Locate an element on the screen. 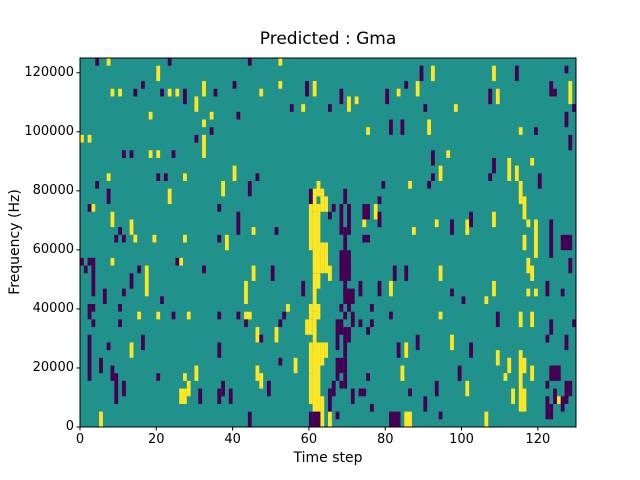 The width and height of the screenshot is (640, 480). y-tick-label: 60000 is located at coordinates (53, 249).